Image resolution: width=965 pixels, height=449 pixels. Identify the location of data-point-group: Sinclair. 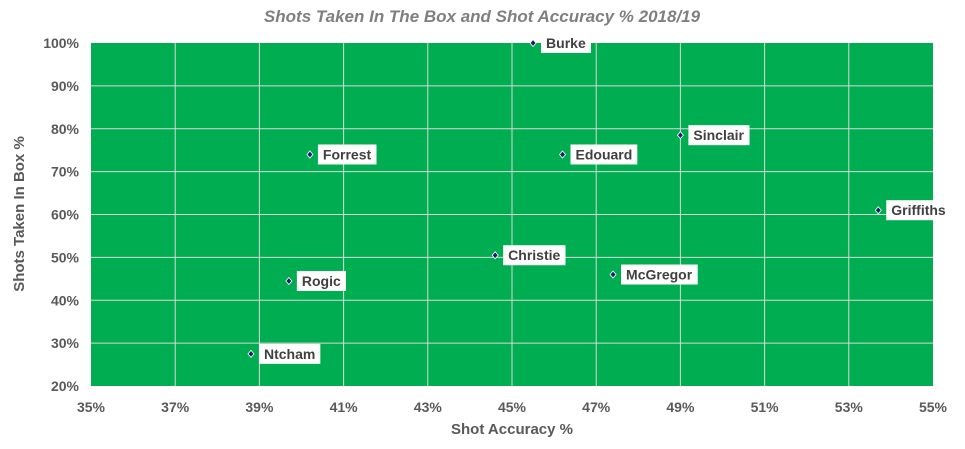
(713, 135).